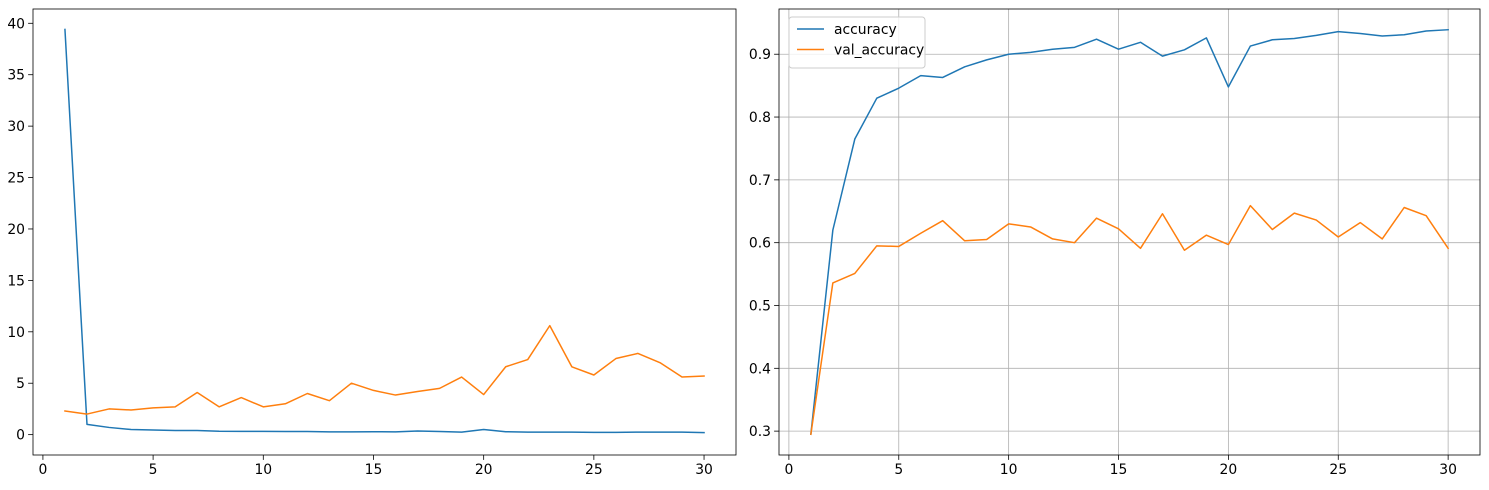 This screenshot has height=490, width=1489. What do you see at coordinates (16, 179) in the screenshot?
I see `y-tick-label: 25` at bounding box center [16, 179].